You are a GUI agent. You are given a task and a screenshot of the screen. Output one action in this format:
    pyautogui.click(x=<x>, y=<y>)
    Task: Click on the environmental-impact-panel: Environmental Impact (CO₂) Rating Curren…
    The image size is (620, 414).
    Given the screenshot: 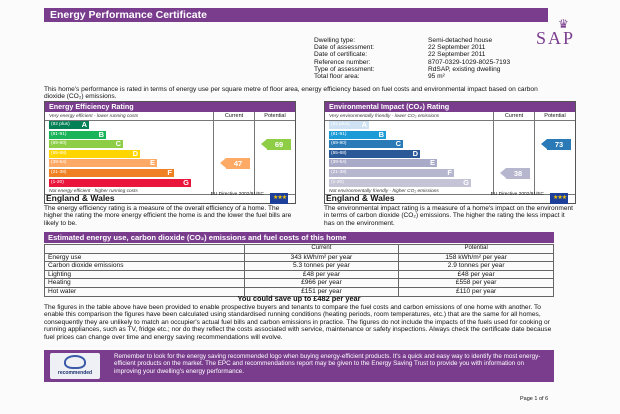 What is the action you would take?
    pyautogui.click(x=450, y=152)
    